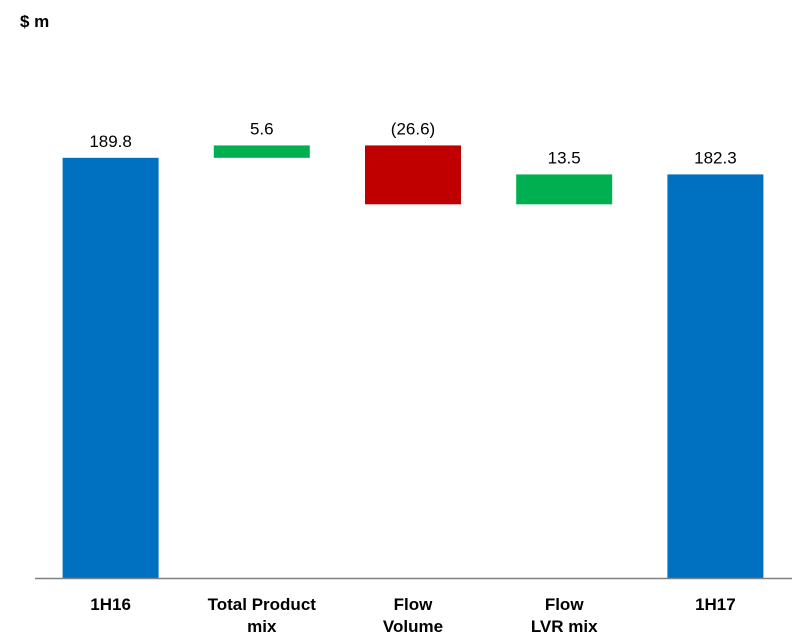 The image size is (792, 640). What do you see at coordinates (262, 604) in the screenshot?
I see `category-label: Total Product` at bounding box center [262, 604].